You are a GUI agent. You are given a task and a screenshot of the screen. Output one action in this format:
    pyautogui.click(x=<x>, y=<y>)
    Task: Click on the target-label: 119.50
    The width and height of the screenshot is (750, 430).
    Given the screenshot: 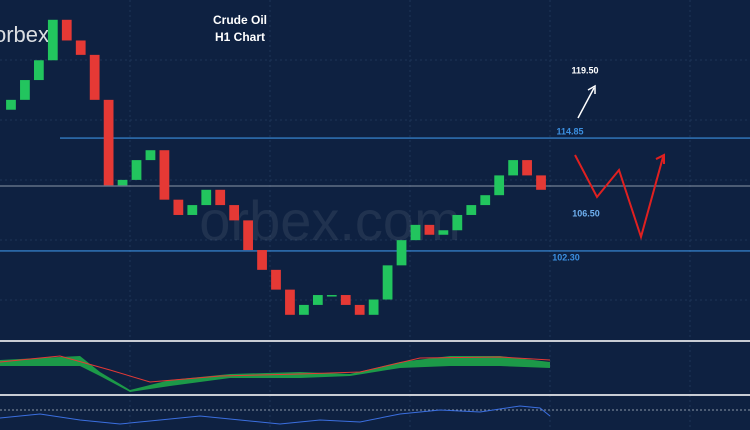 What is the action you would take?
    pyautogui.click(x=584, y=70)
    